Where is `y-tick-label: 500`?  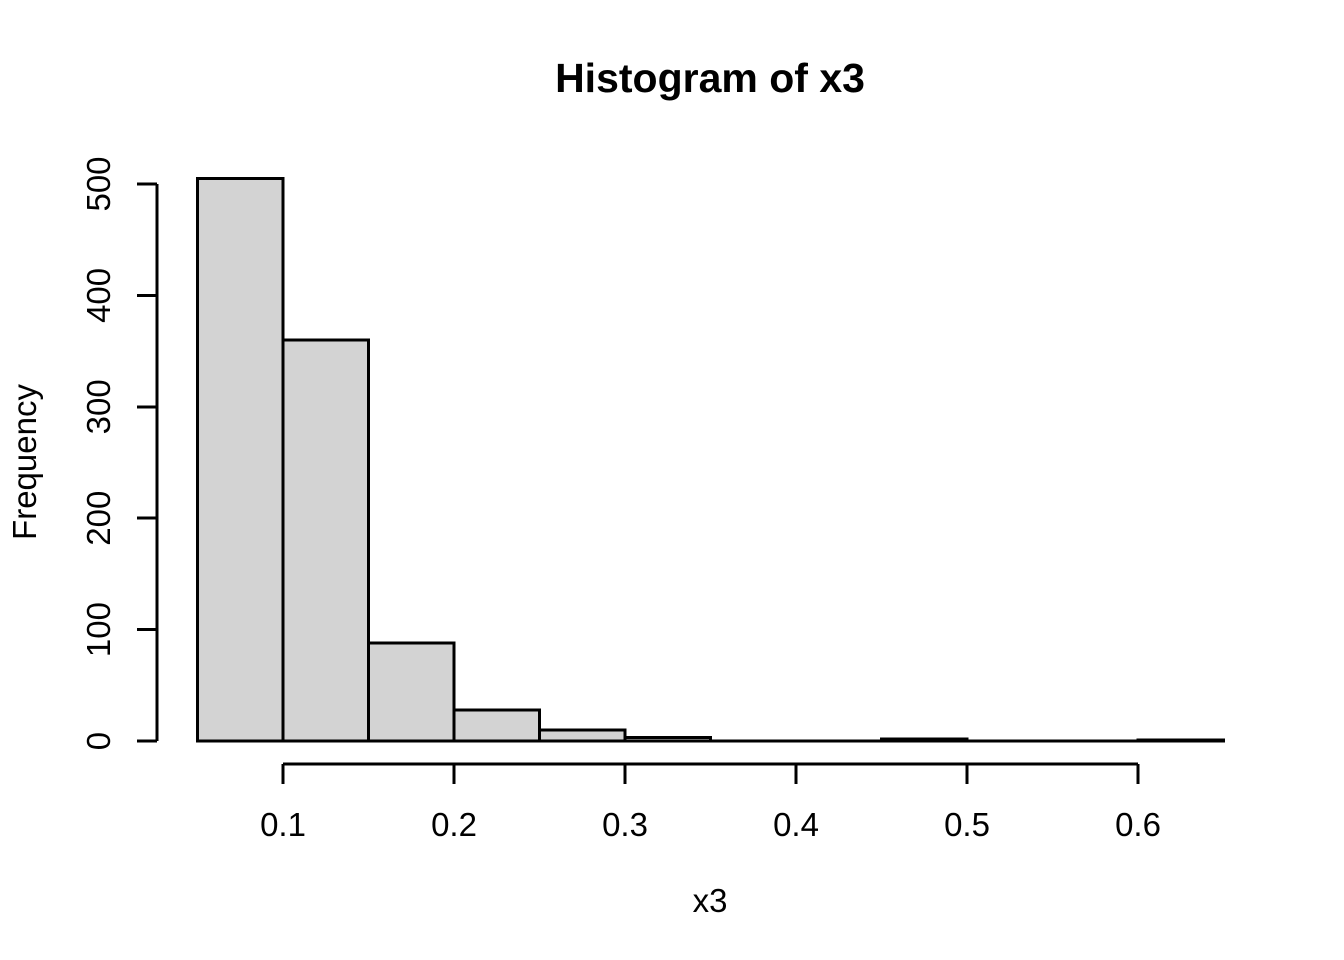 y-tick-label: 500 is located at coordinates (98, 183).